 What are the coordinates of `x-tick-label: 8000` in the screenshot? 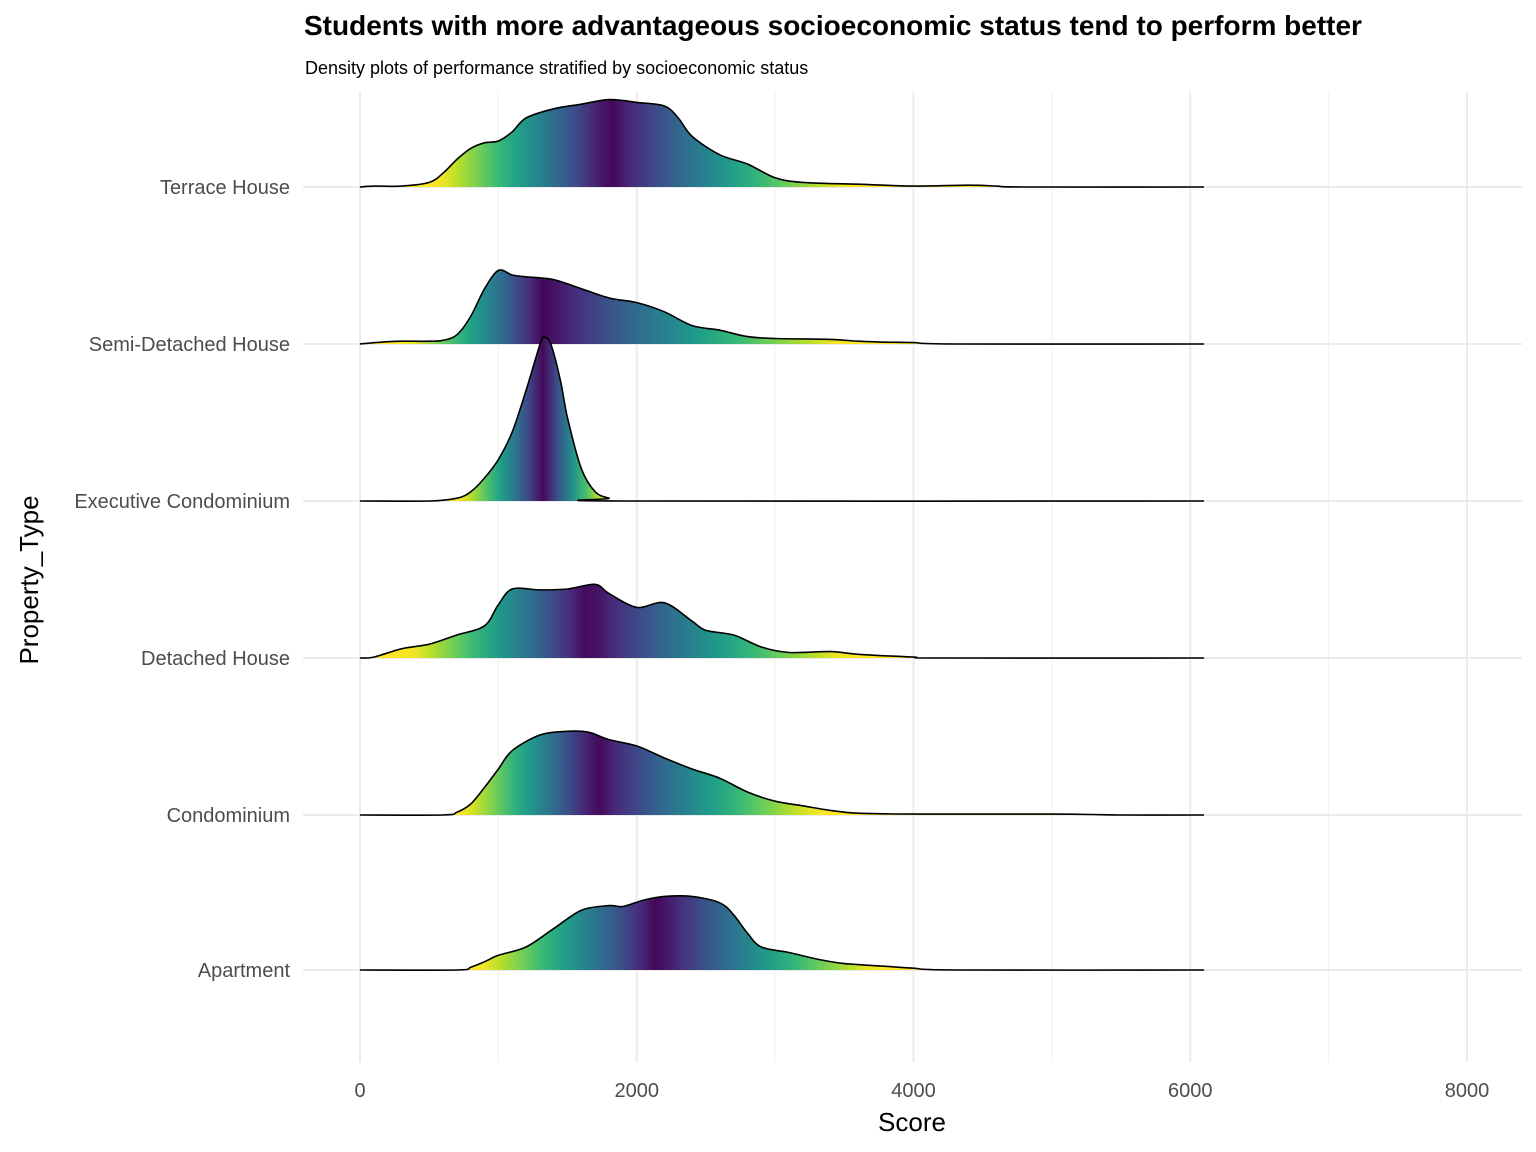 It's located at (1467, 1091).